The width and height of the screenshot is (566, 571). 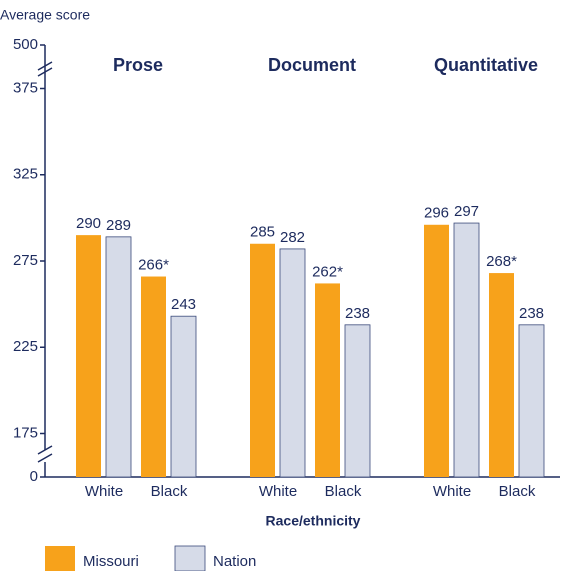 What do you see at coordinates (25, 346) in the screenshot?
I see `y-tick-label: 225` at bounding box center [25, 346].